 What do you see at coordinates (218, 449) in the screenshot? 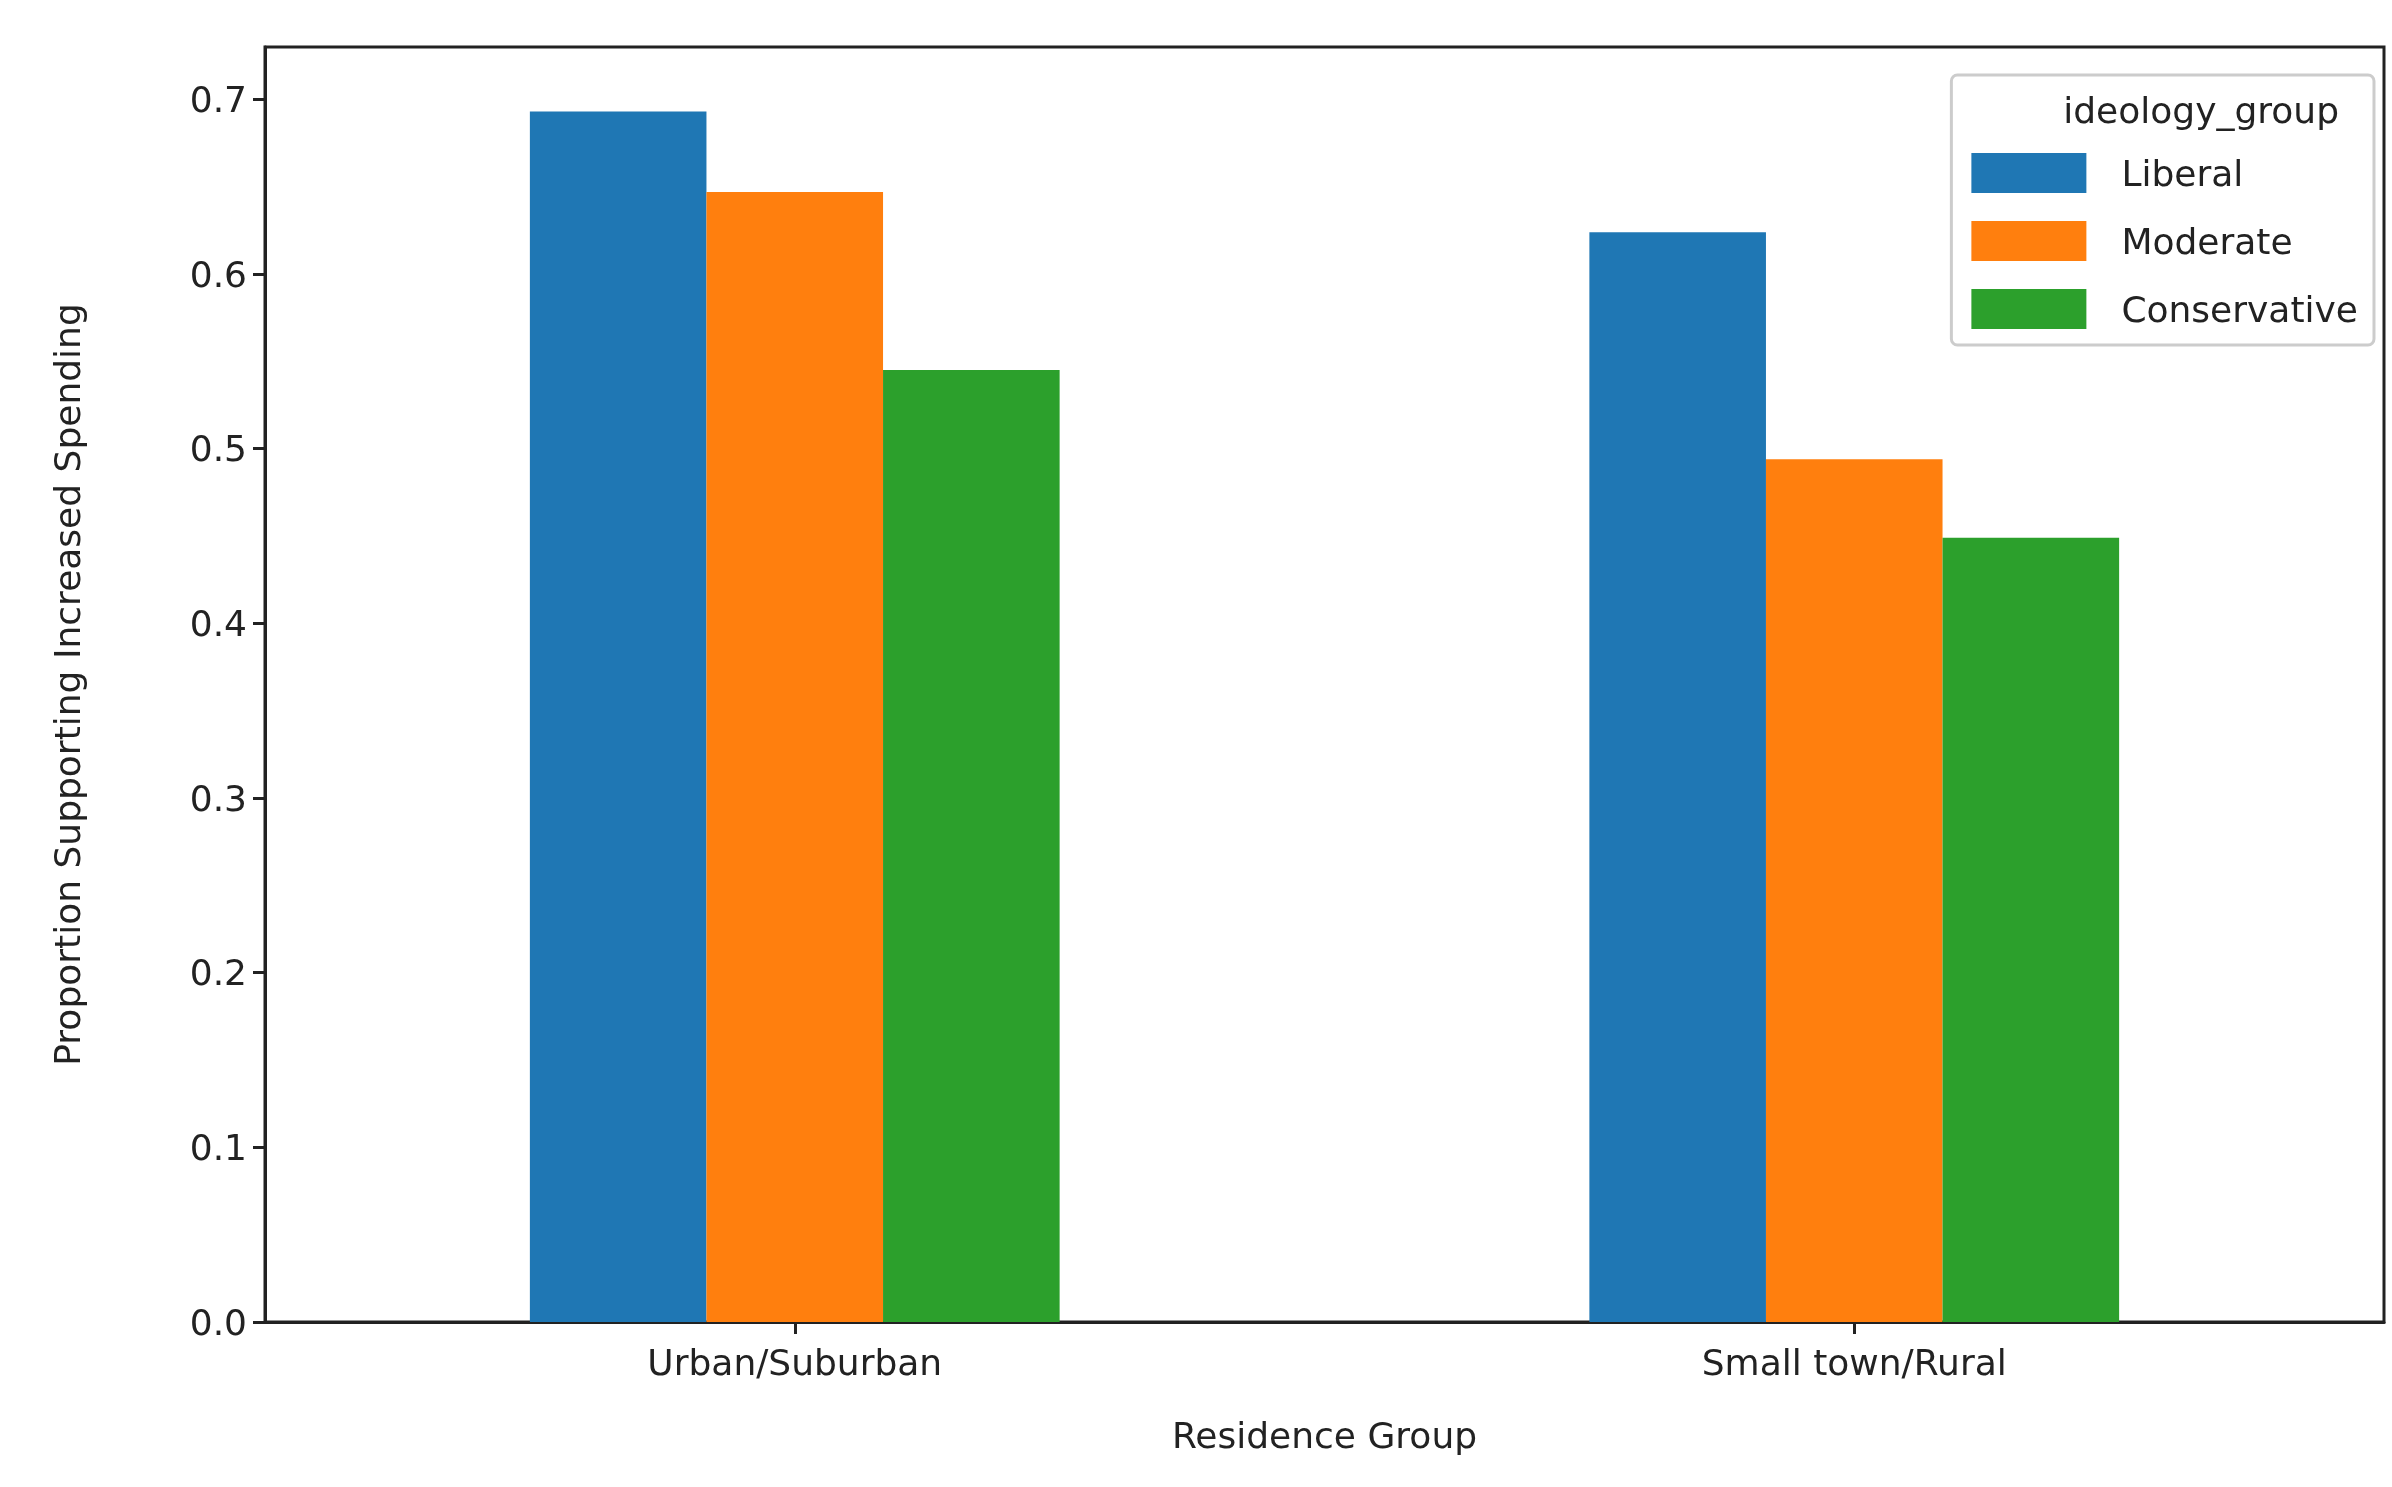
I see `y-tick-label: 0.5` at bounding box center [218, 449].